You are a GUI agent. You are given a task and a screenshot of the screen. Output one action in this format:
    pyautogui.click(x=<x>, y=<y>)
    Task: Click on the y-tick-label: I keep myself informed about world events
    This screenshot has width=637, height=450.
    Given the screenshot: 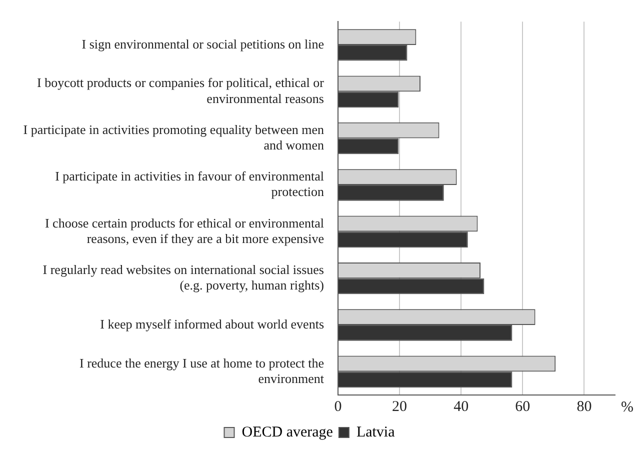 What is the action you would take?
    pyautogui.click(x=212, y=324)
    